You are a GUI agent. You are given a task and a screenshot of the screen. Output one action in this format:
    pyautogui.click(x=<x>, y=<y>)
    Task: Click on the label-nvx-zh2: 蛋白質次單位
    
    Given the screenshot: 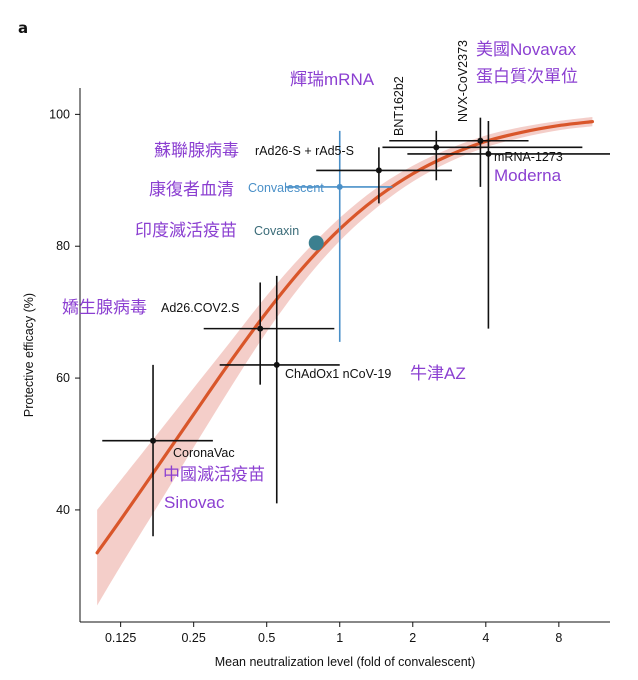 What is the action you would take?
    pyautogui.click(x=527, y=77)
    